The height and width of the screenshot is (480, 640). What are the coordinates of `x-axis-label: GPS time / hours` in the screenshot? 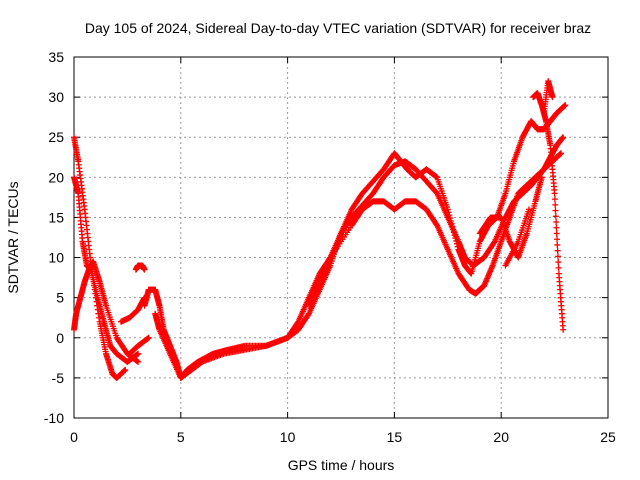 It's located at (341, 465).